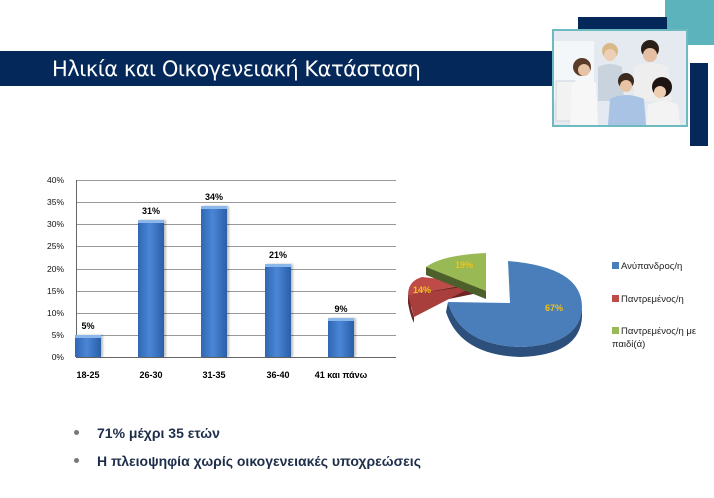 This screenshot has width=714, height=498. I want to click on x-label: 41 και πάνω, so click(341, 375).